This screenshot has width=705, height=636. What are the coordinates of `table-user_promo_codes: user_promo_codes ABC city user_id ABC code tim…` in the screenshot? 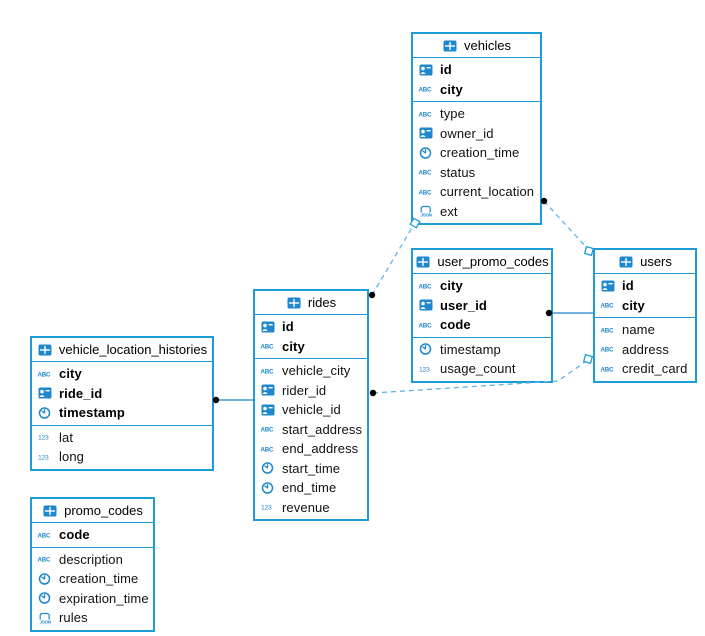 It's located at (482, 315).